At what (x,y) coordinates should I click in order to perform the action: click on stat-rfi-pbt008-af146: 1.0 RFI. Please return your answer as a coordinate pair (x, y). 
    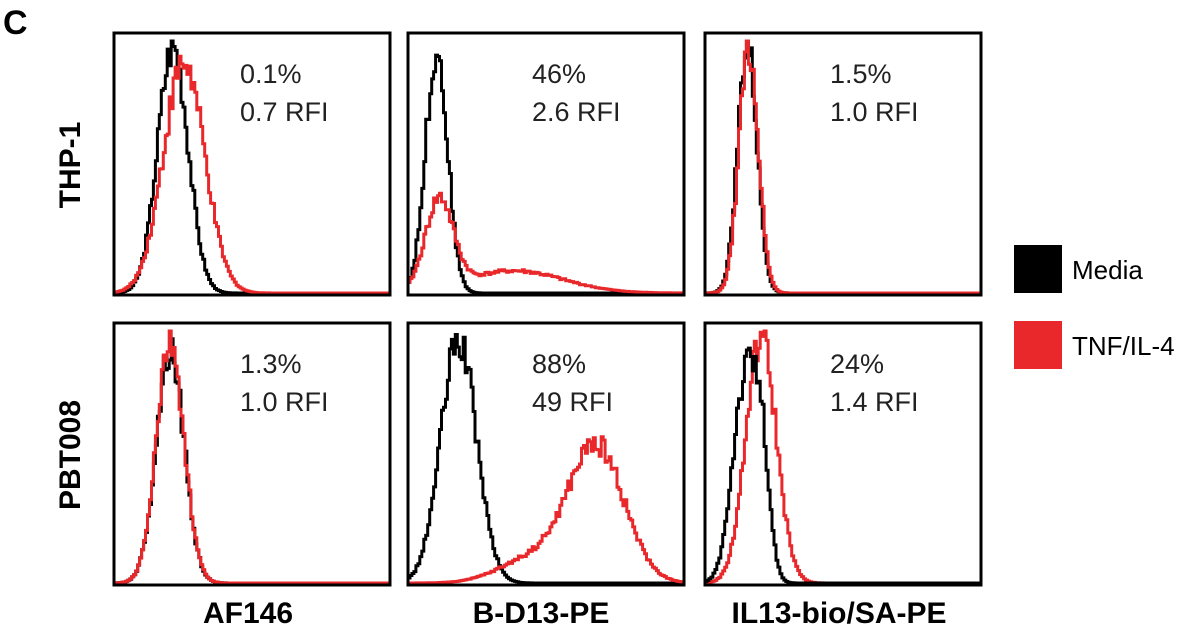
    Looking at the image, I should click on (284, 402).